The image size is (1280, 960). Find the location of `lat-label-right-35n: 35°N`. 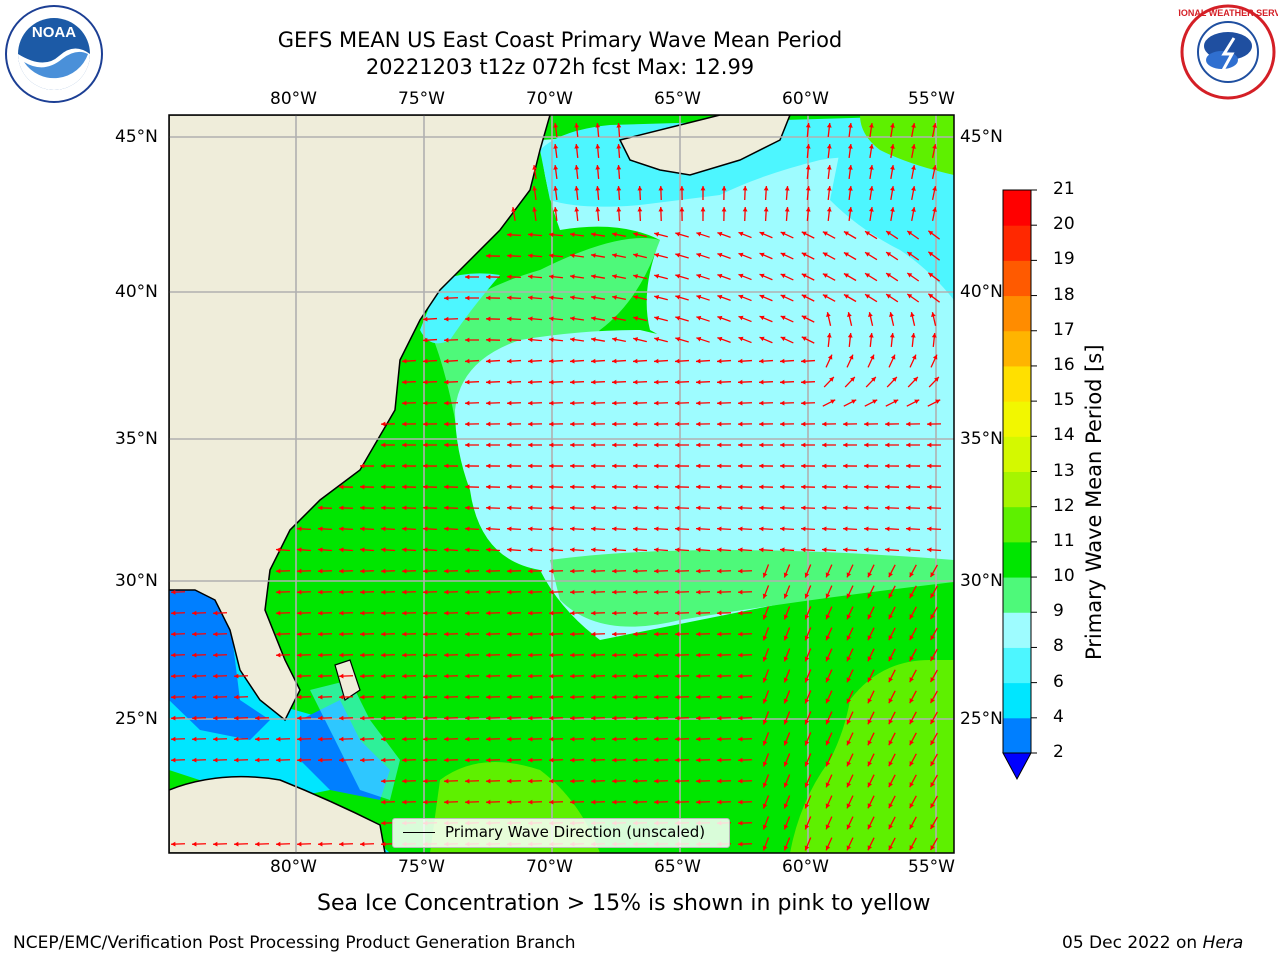

lat-label-right-35n: 35°N is located at coordinates (981, 439).